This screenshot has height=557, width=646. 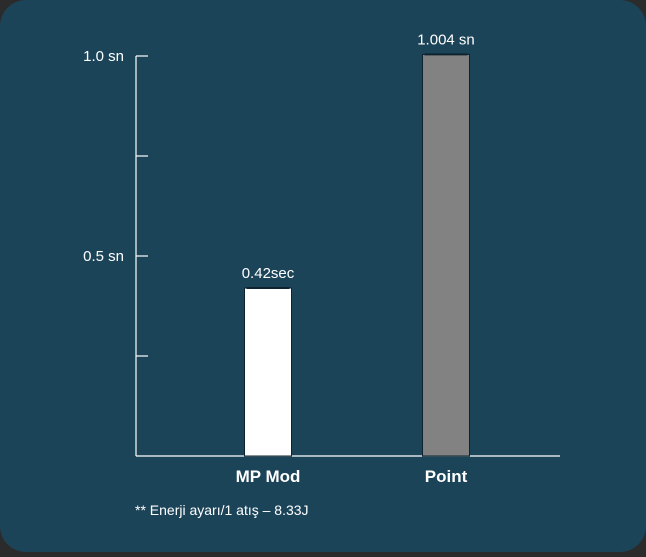 What do you see at coordinates (222, 510) in the screenshot?
I see `footnote: ** Enerji ayarı/1 atış – 8.33J` at bounding box center [222, 510].